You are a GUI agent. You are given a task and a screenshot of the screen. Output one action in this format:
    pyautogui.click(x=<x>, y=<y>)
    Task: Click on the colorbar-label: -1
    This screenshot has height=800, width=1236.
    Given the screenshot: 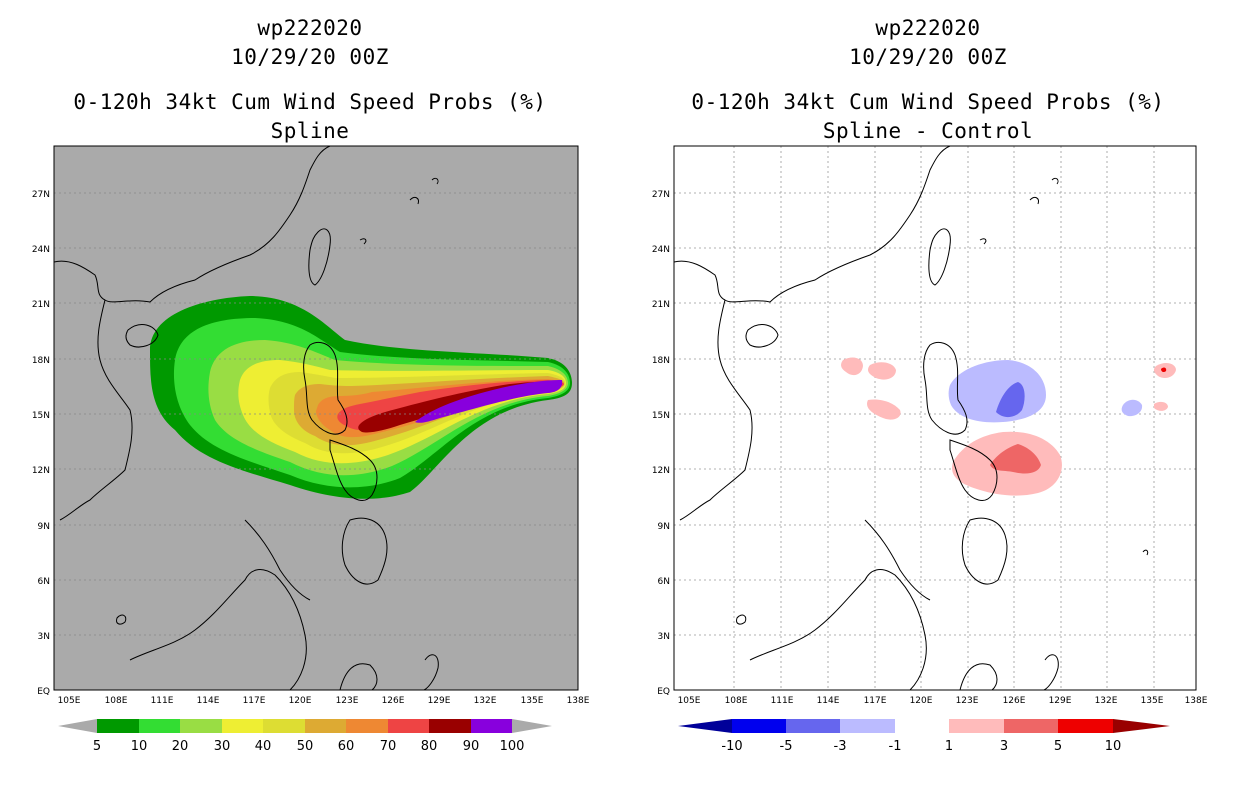 What is the action you would take?
    pyautogui.click(x=895, y=746)
    